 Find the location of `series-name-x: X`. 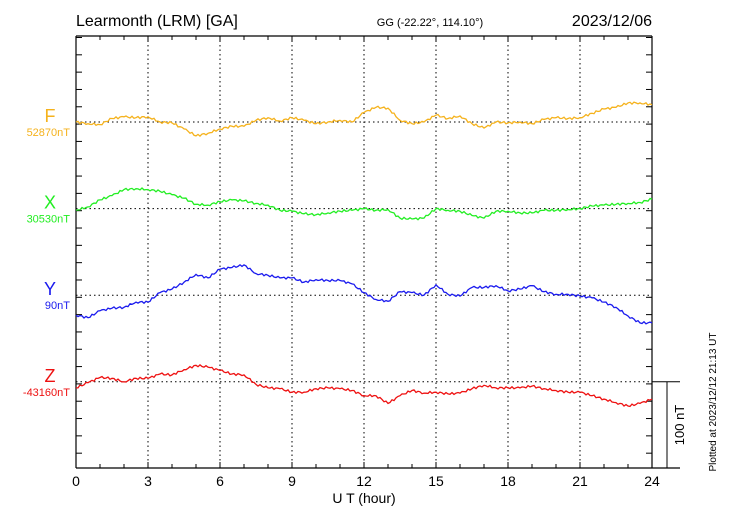

series-name-x: X is located at coordinates (50, 203).